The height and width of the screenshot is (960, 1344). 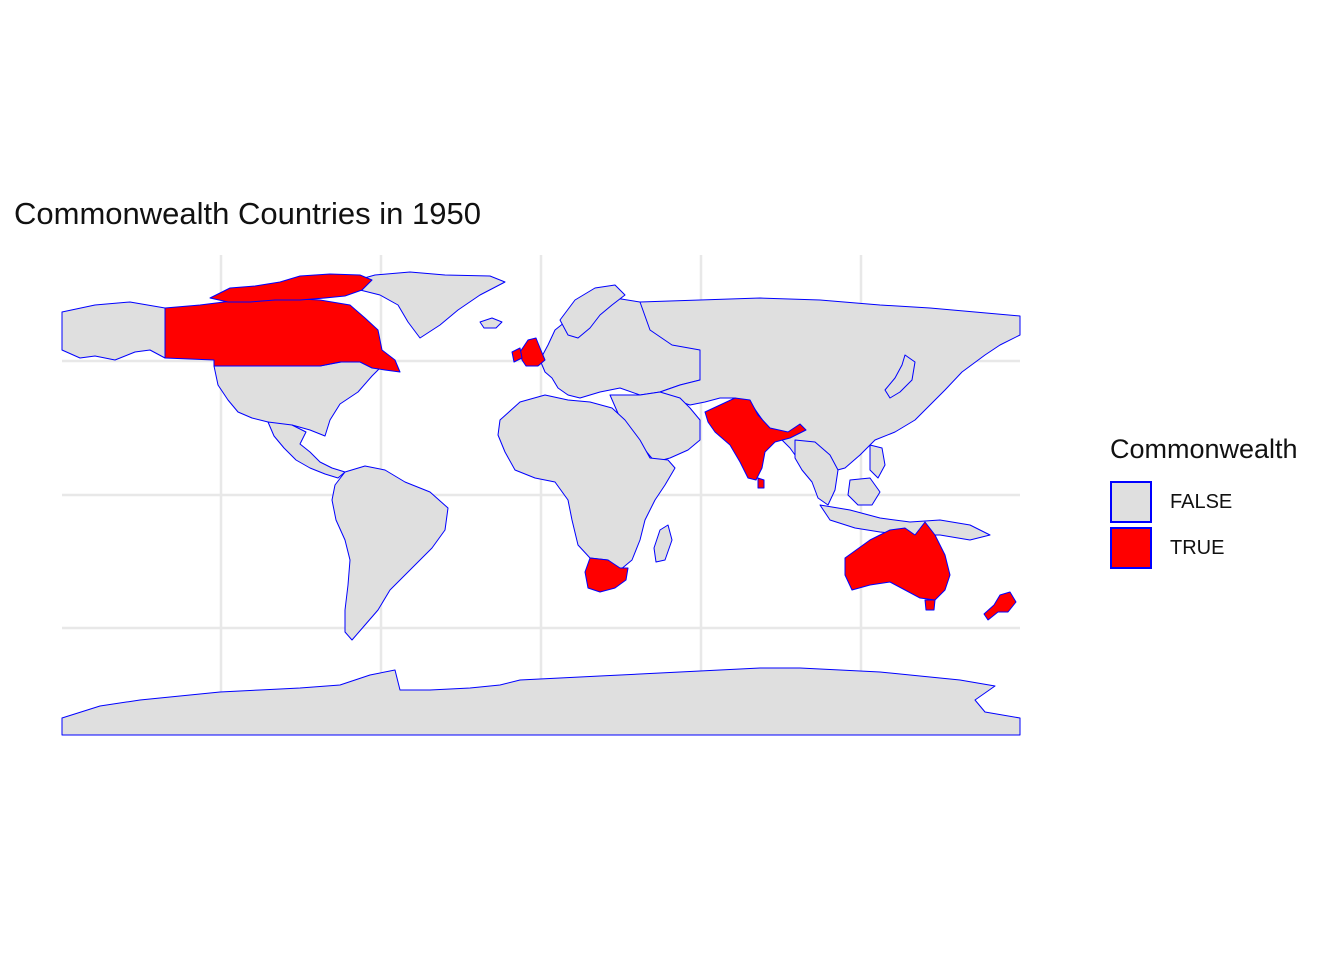 I want to click on madagascar, so click(x=663, y=543).